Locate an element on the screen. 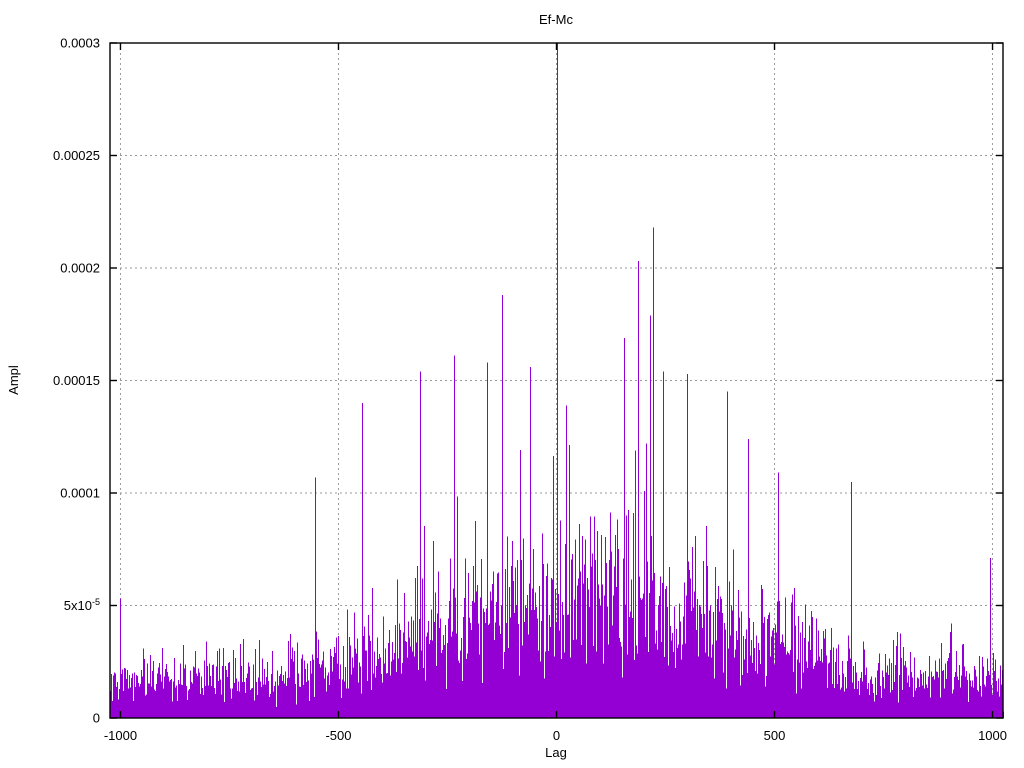 This screenshot has height=768, width=1024. x-tick-labels: -1000 -500 0 500 1000 is located at coordinates (555, 735).